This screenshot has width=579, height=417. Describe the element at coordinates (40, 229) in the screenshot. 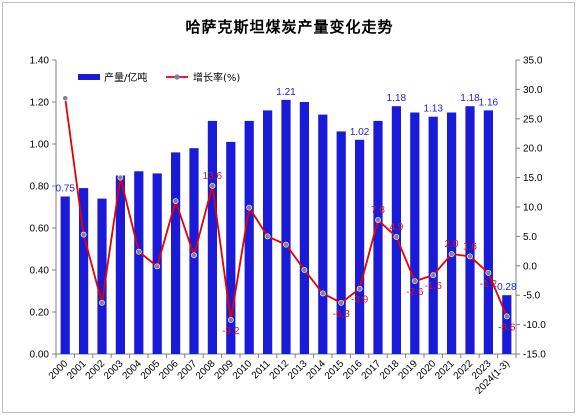

I see `y-left-tick-label: 0.60` at that location.